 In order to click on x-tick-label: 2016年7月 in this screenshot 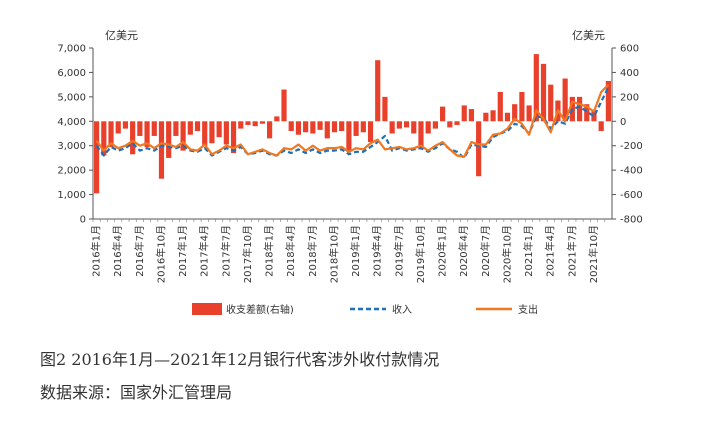, I will do `click(139, 251)`.